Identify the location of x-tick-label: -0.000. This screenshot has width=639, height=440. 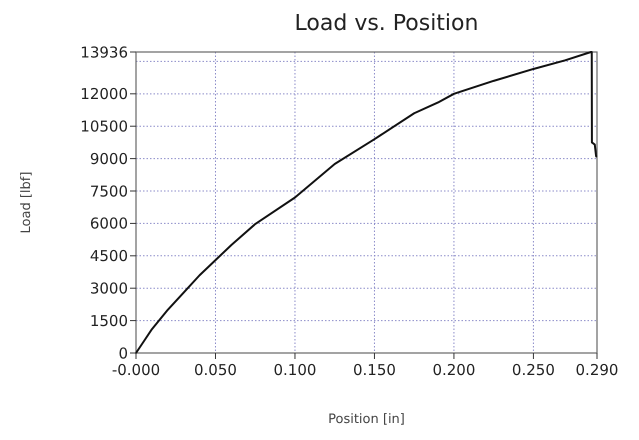
(136, 370).